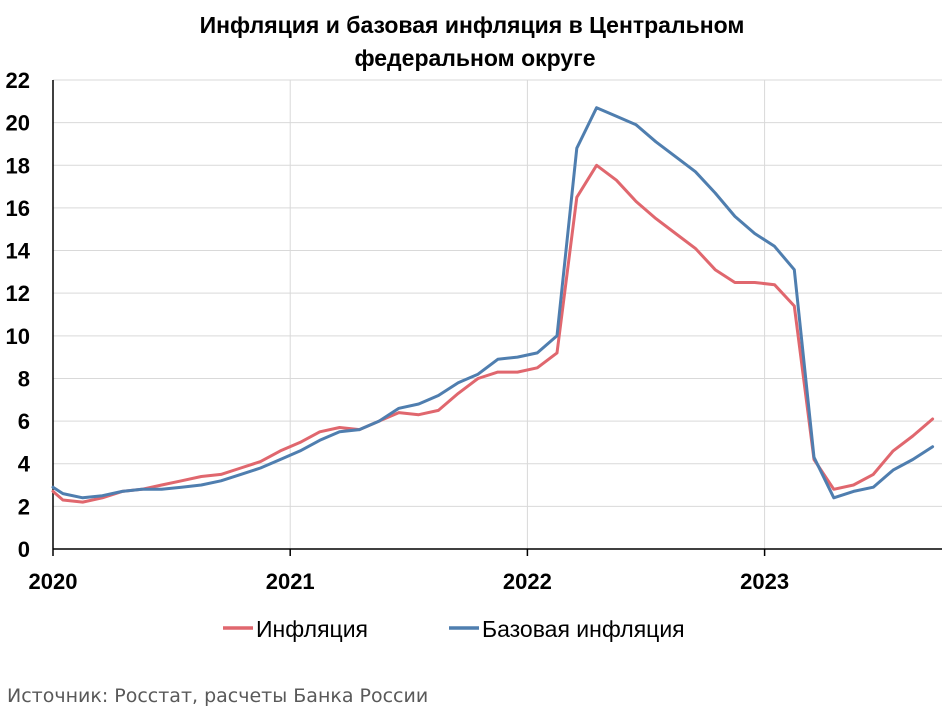  Describe the element at coordinates (53, 581) in the screenshot. I see `x-tick-label: 2020` at that location.